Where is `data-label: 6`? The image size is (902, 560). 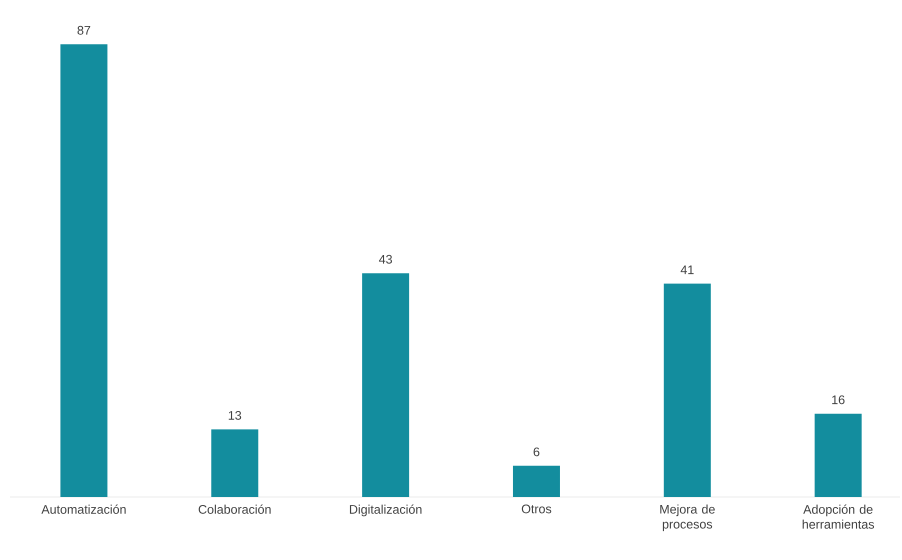
data-label: 6 is located at coordinates (537, 451).